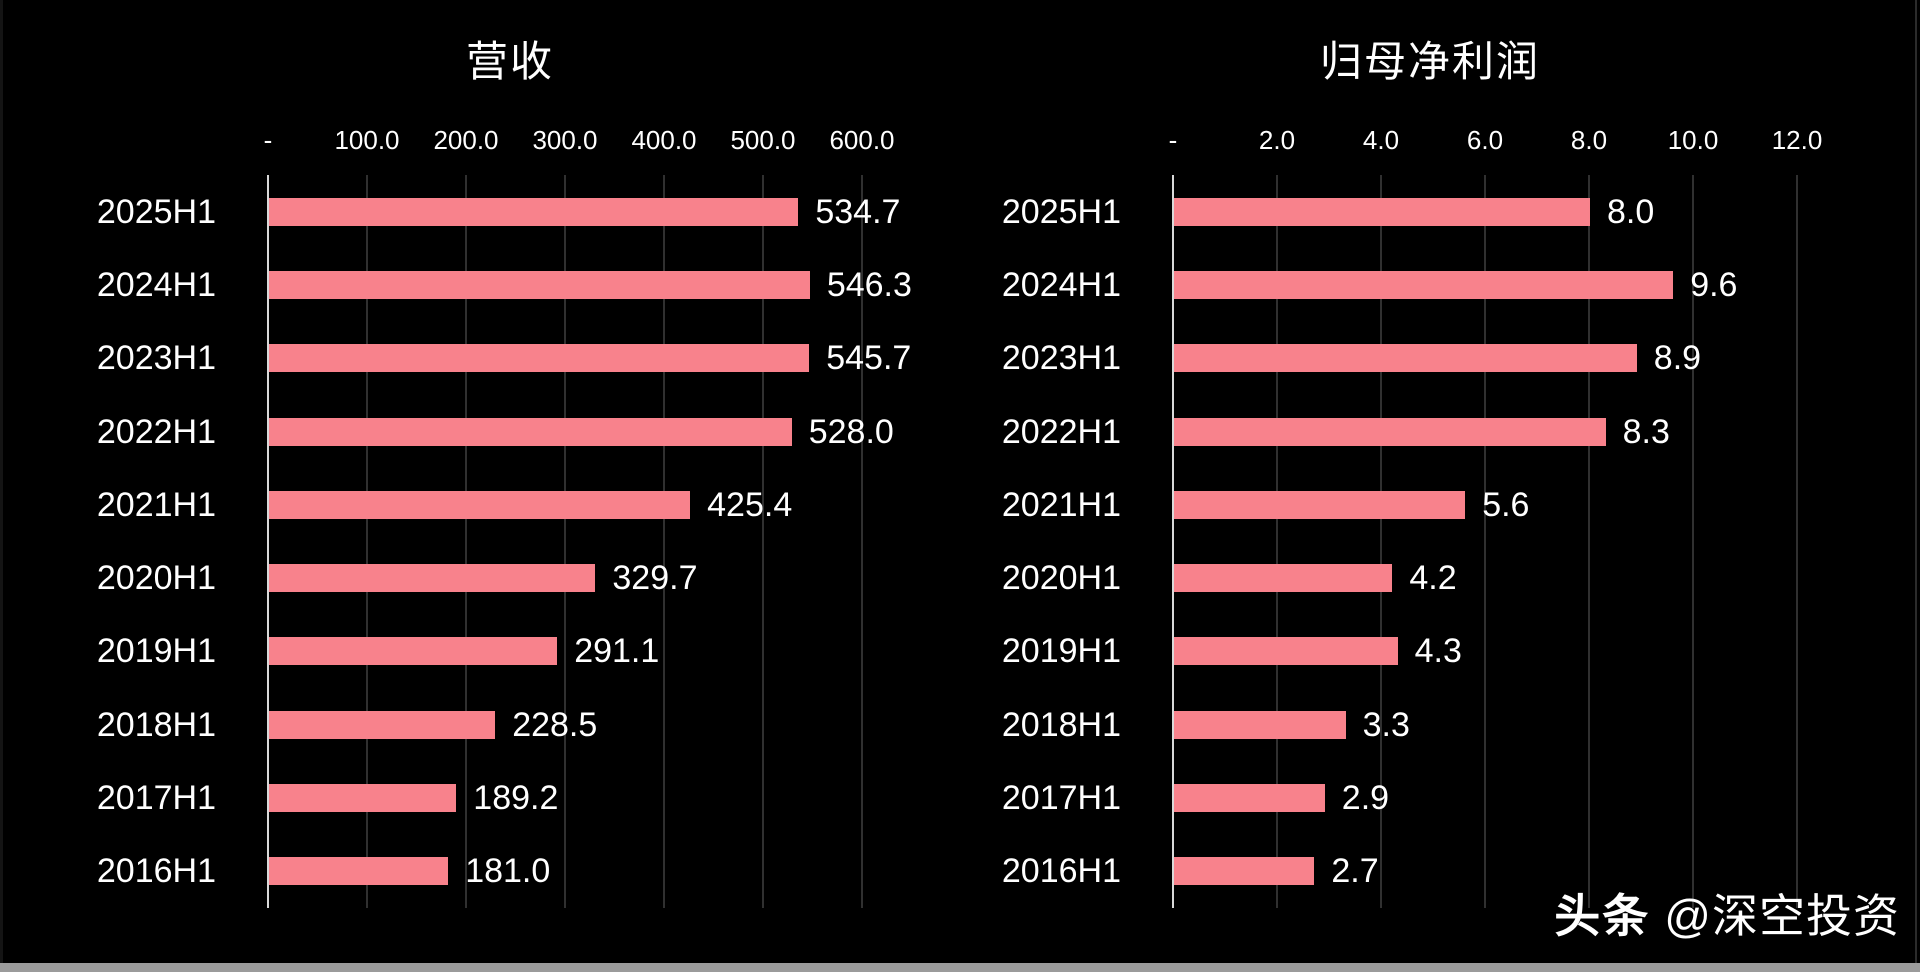 The image size is (1920, 972). I want to click on value-label: 8.0, so click(1631, 211).